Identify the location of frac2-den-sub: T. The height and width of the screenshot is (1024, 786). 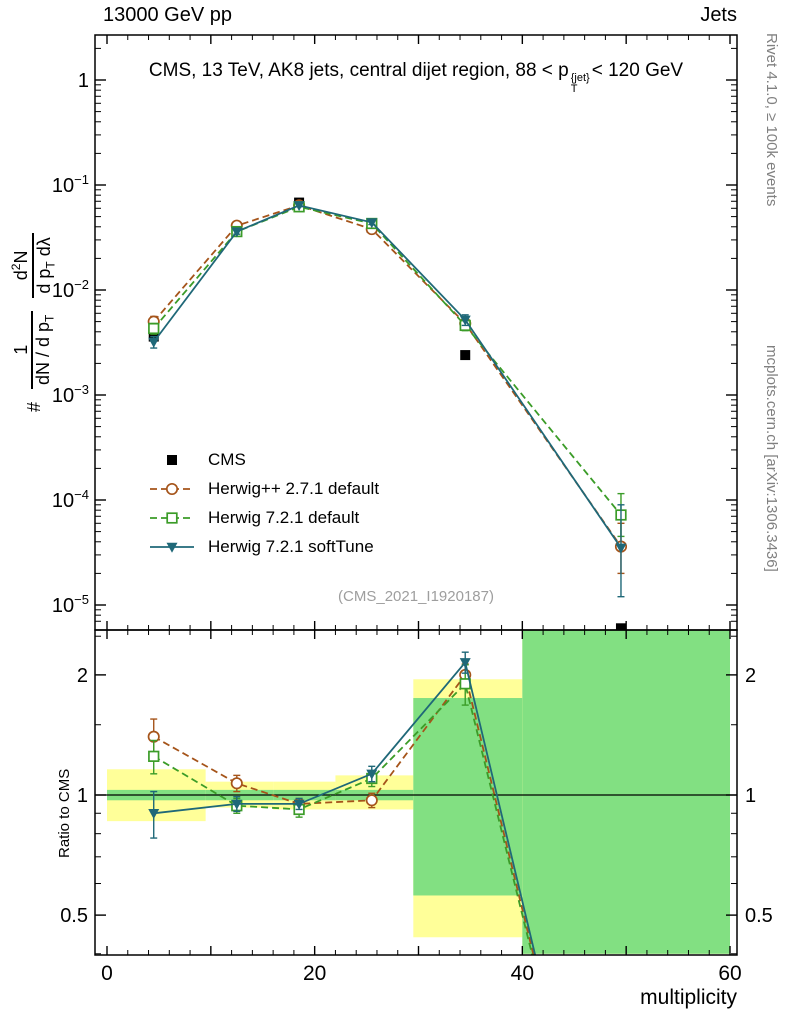
(50, 265).